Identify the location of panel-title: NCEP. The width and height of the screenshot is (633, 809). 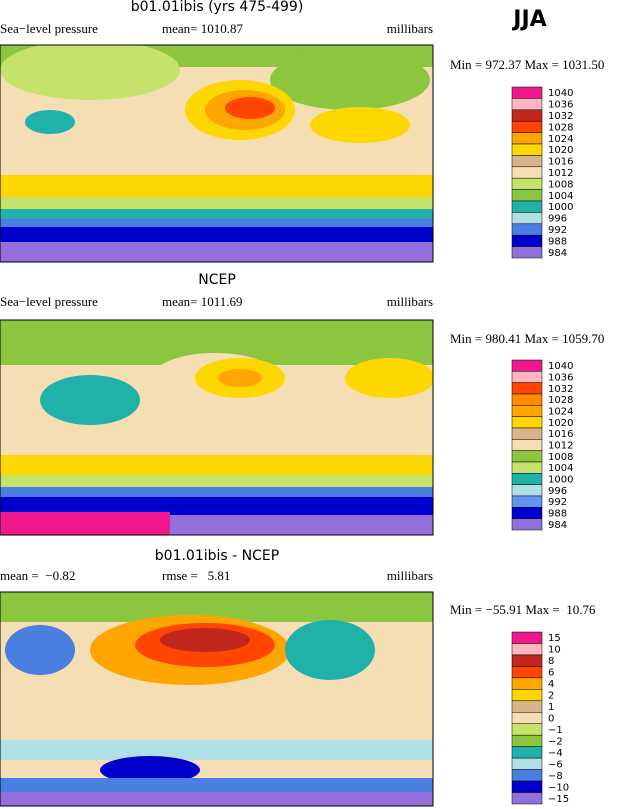
(217, 280).